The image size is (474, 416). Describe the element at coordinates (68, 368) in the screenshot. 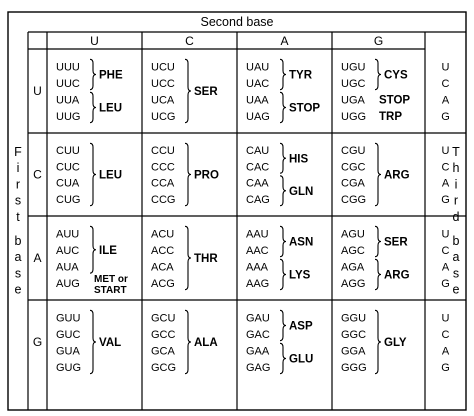

I see `codon-gug: GUG` at that location.